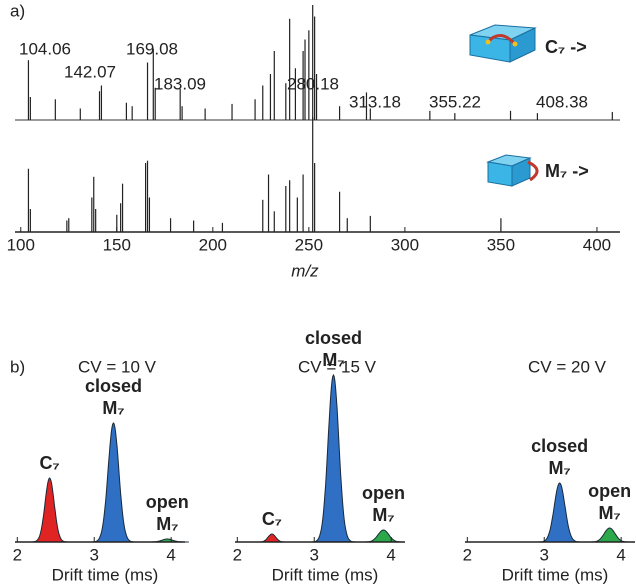 The height and width of the screenshot is (587, 636). Describe the element at coordinates (597, 244) in the screenshot. I see `x-tick-label: 400` at that location.